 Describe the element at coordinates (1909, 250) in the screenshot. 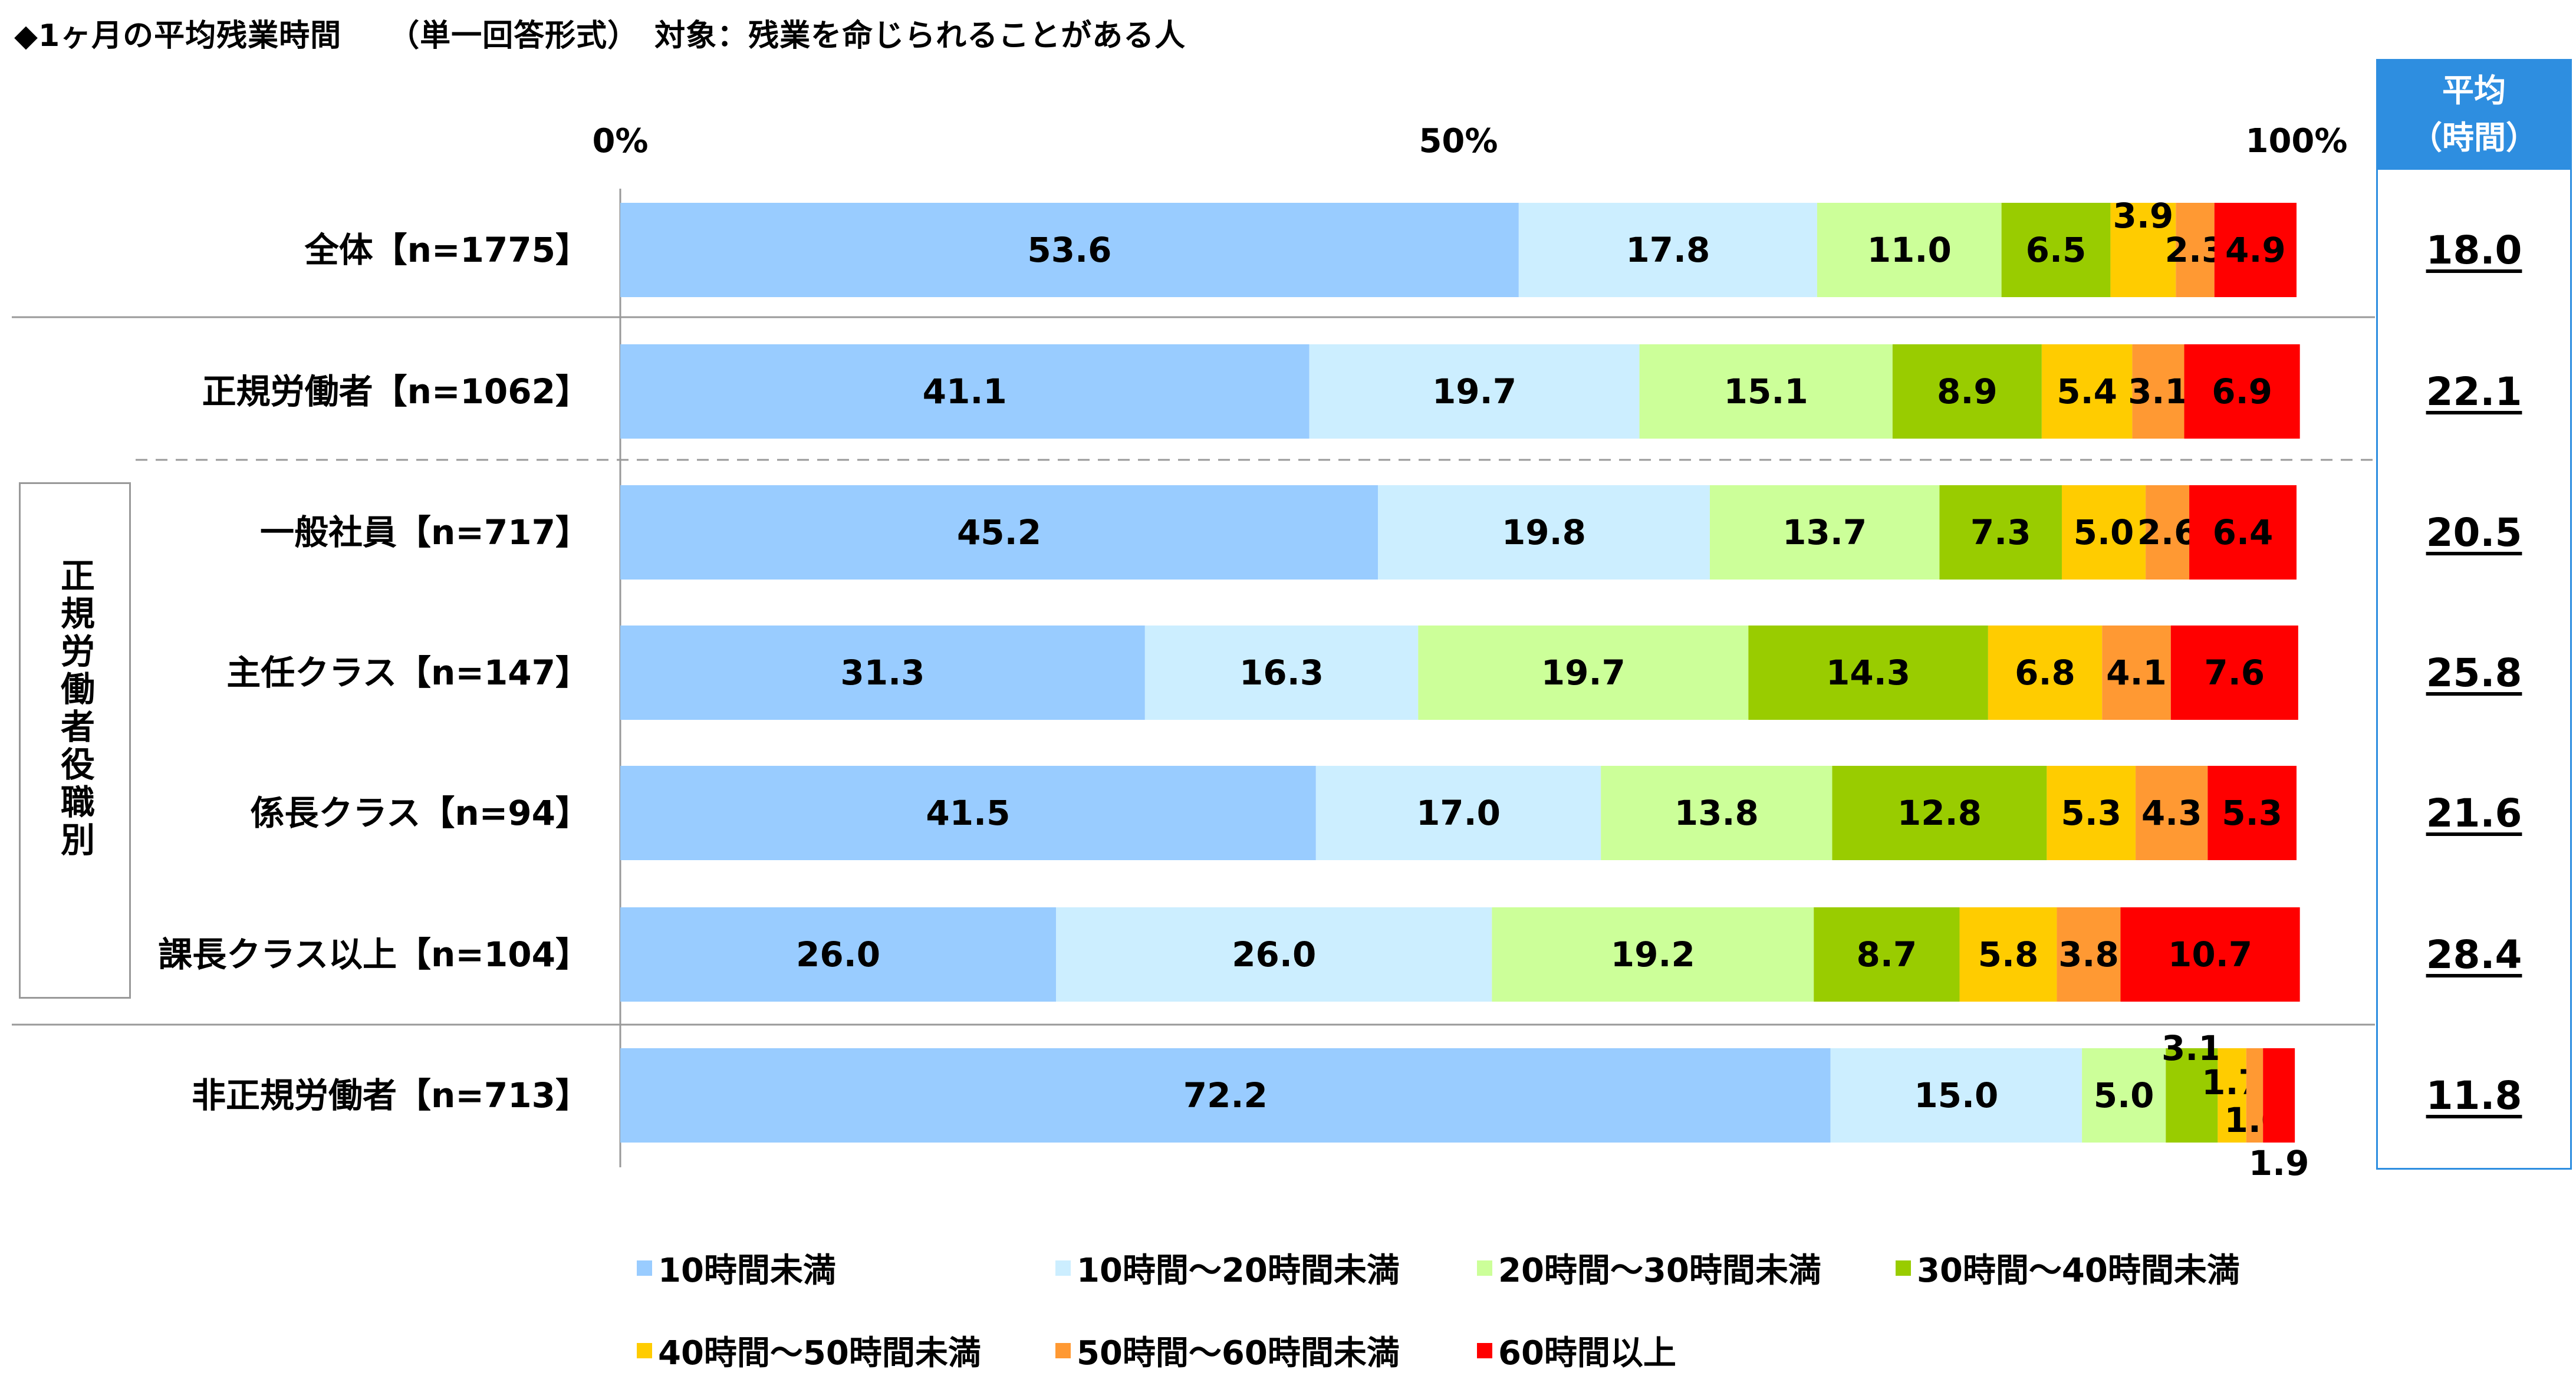

I see `data-label: 11.0` at that location.